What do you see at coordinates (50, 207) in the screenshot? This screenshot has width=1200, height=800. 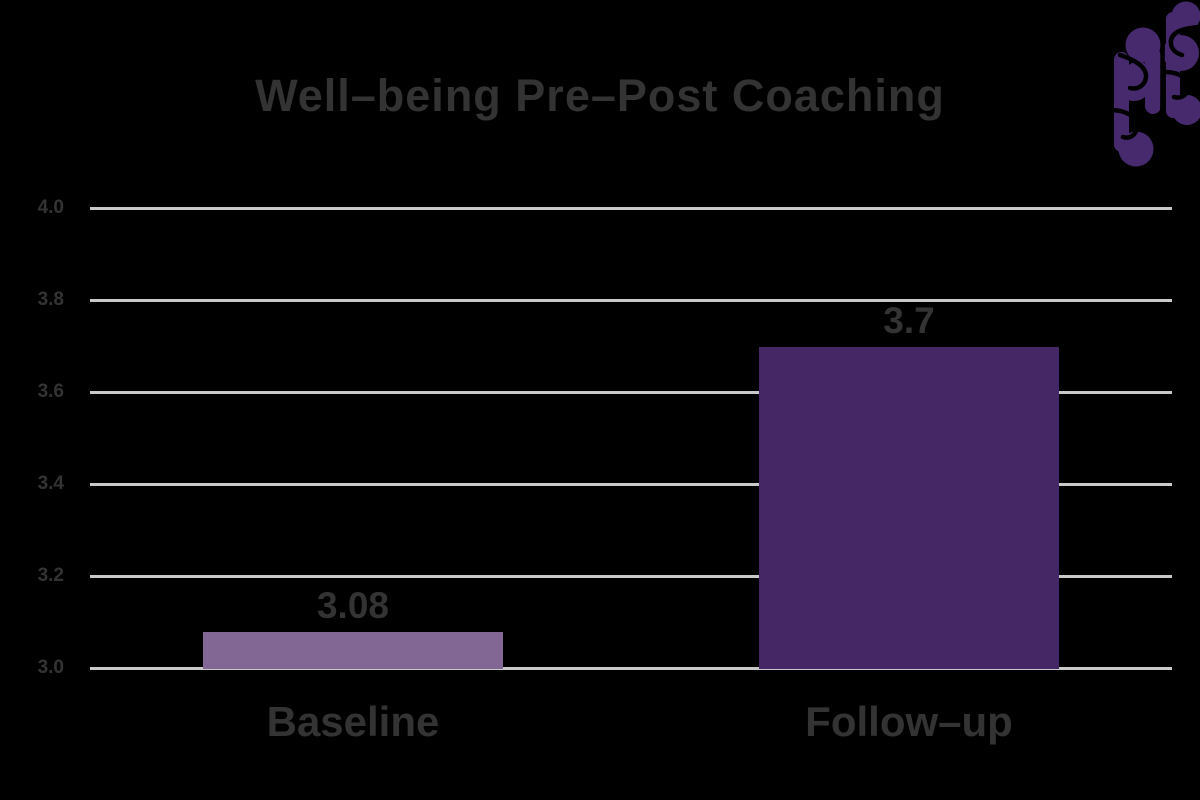 I see `ytick-label-4.0: 4.0` at bounding box center [50, 207].